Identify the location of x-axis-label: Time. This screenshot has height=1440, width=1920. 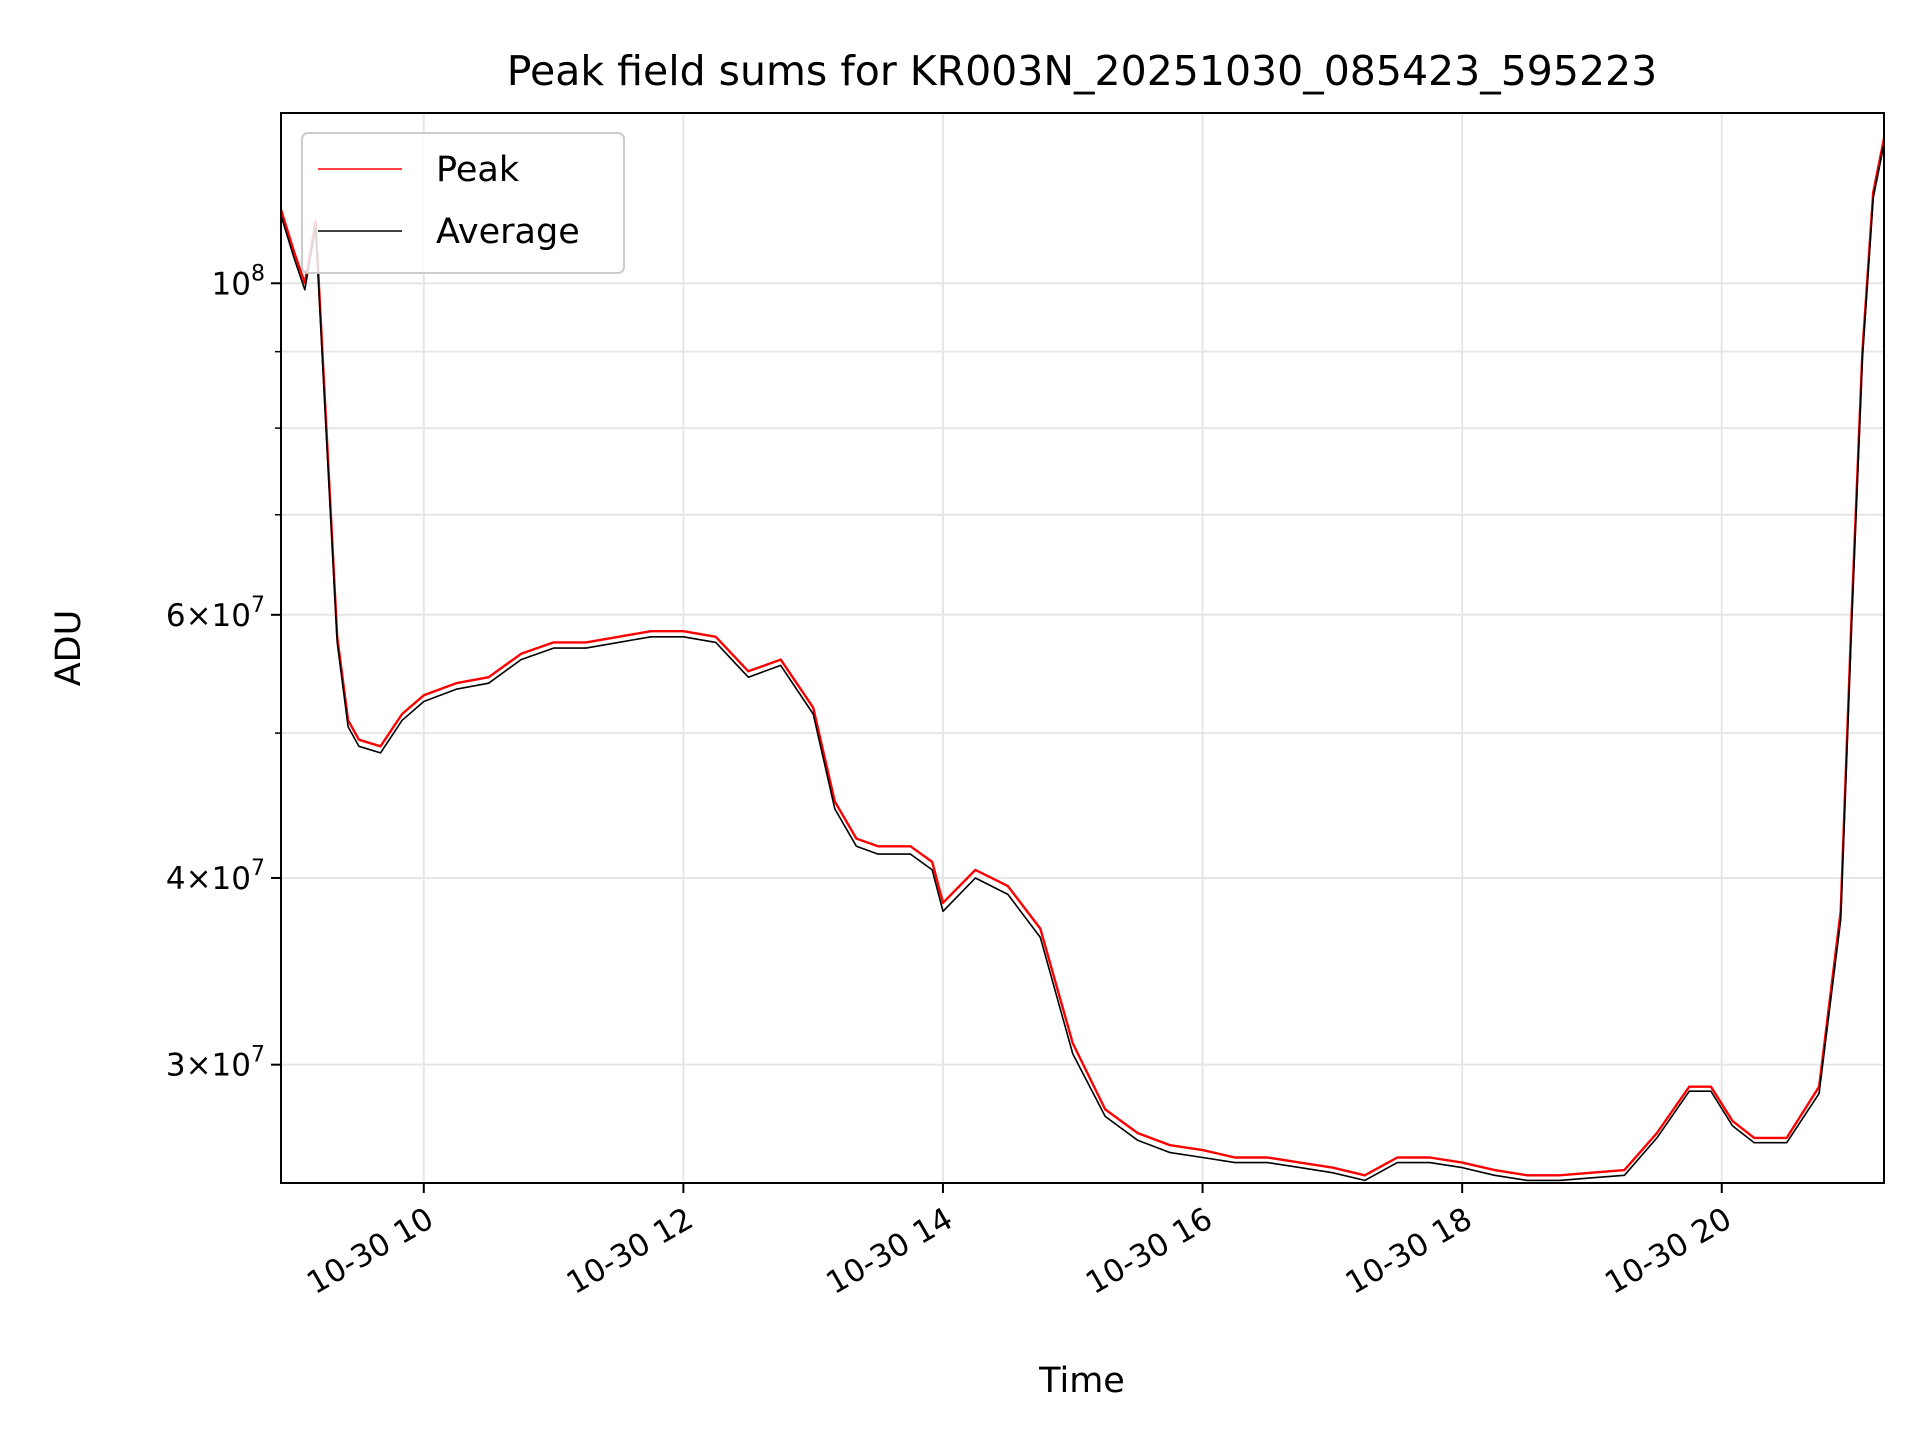
(1081, 1381).